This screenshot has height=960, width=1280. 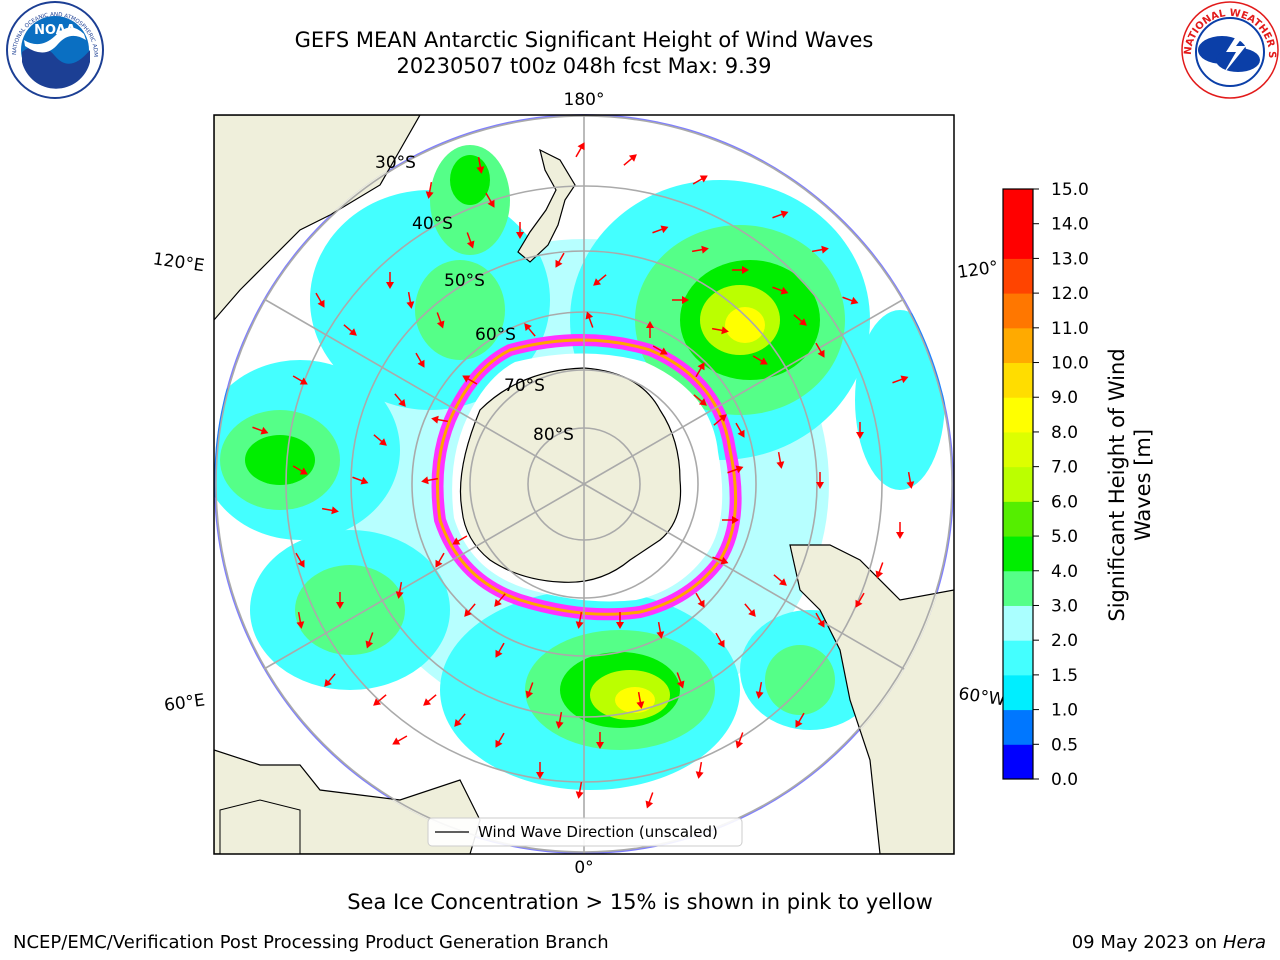 I want to click on nws-logo: NATIONAL WEATHER SERVICE, so click(x=639, y=49).